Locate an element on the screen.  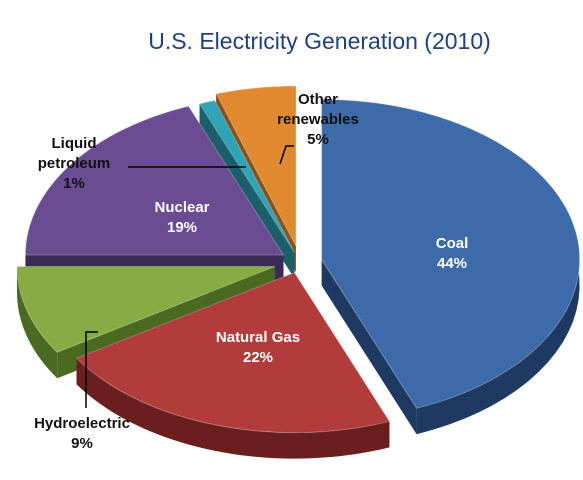
label-coal: Coal 44% is located at coordinates (452, 253).